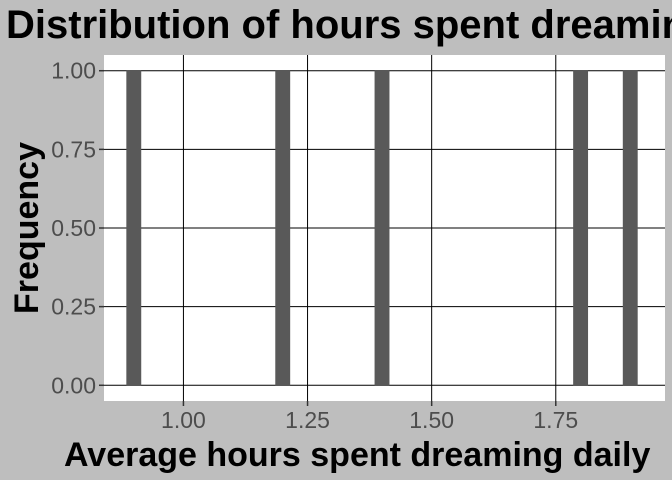 The image size is (672, 480). What do you see at coordinates (73, 71) in the screenshot?
I see `y-tick-label: 1.00` at bounding box center [73, 71].